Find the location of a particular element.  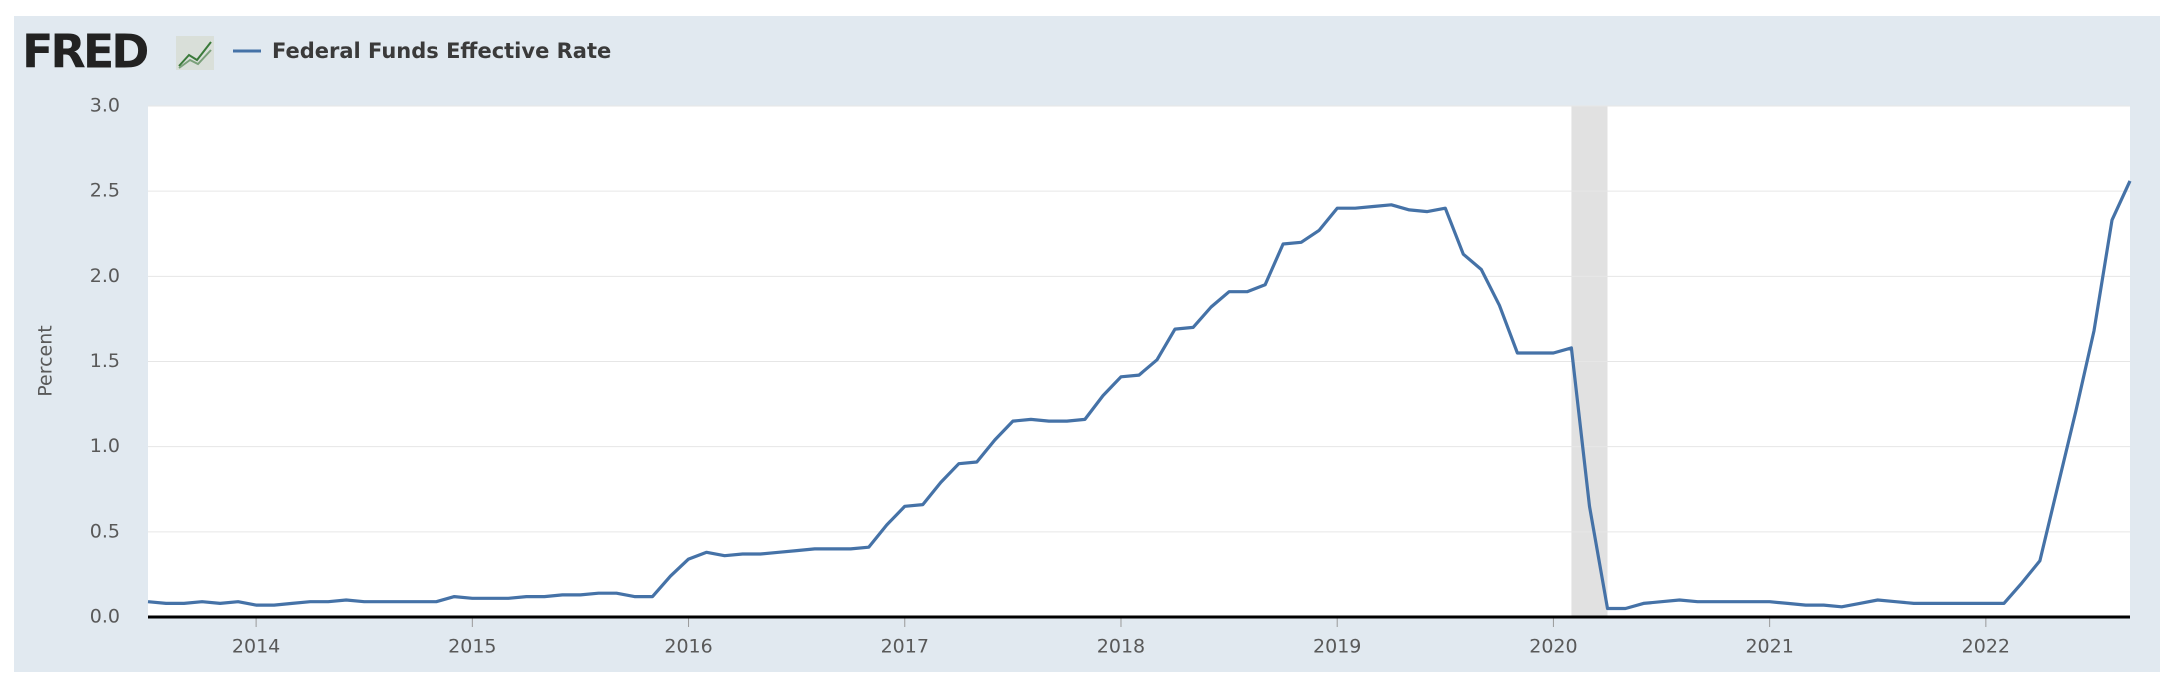

y-tick-label: 2.0 is located at coordinates (105, 276).